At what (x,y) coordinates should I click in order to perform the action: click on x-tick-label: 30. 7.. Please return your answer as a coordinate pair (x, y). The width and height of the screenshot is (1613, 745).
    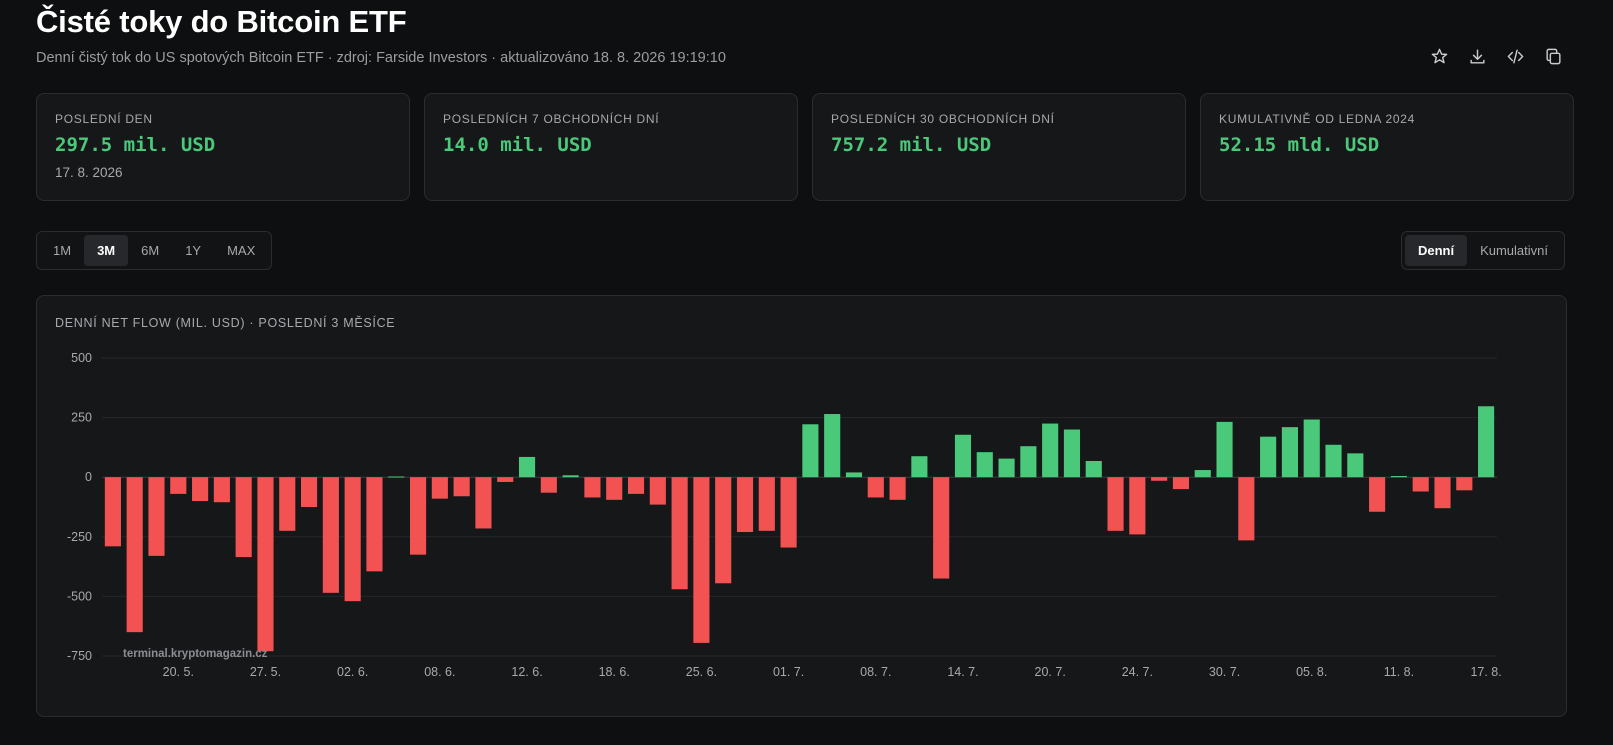
    Looking at the image, I should click on (1224, 672).